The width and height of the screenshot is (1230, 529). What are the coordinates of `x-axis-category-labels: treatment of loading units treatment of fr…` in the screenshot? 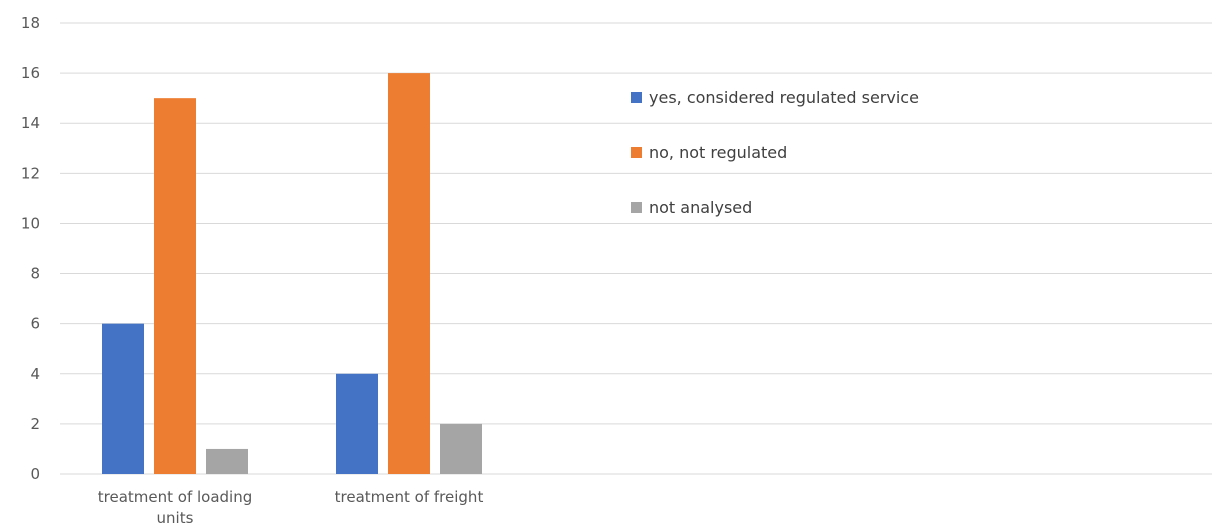 It's located at (291, 507).